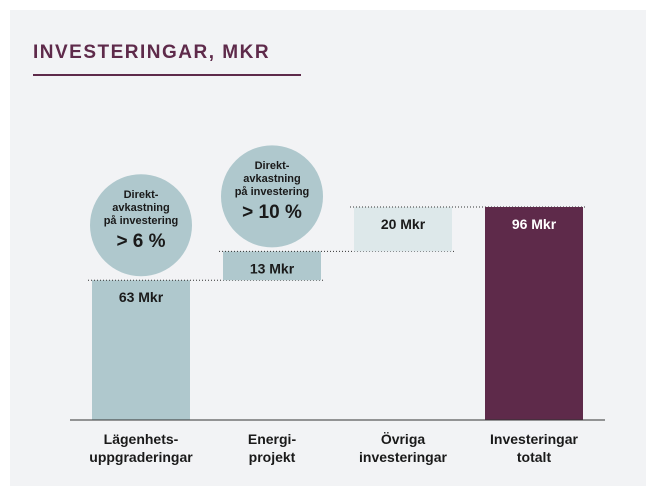 This screenshot has width=657, height=496. I want to click on x-tick-label: Investeringar totalt, so click(534, 448).